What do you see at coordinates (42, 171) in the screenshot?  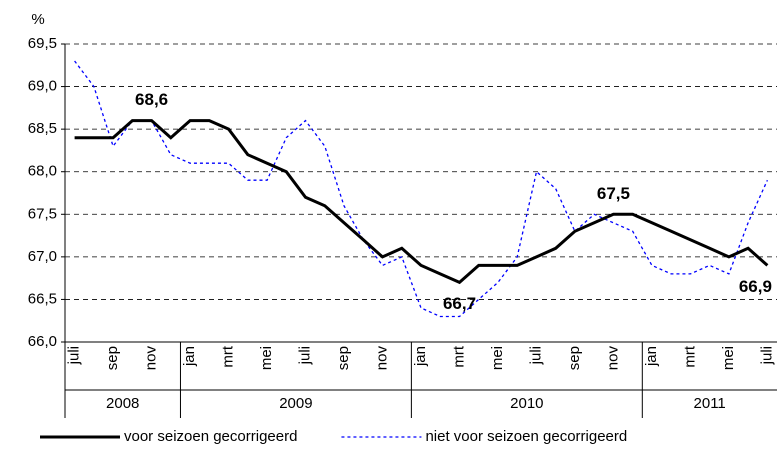 I see `y-tick-label: 68,0` at bounding box center [42, 171].